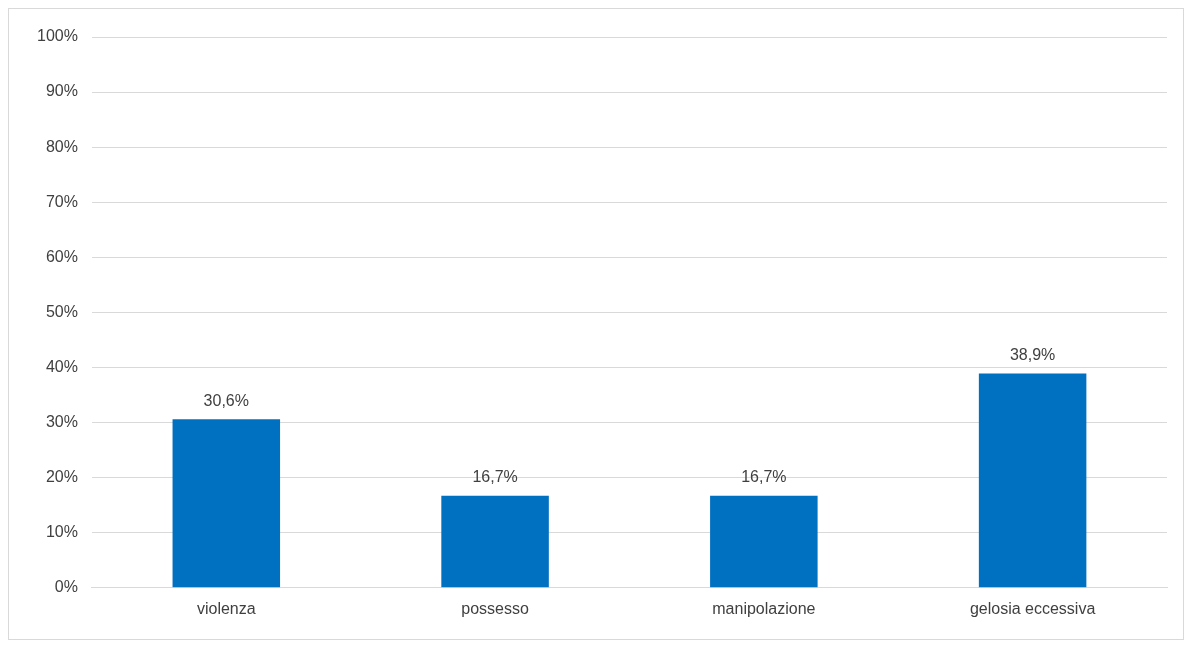 The width and height of the screenshot is (1192, 648). I want to click on x-tick-label: gelosia eccessiva, so click(1032, 608).